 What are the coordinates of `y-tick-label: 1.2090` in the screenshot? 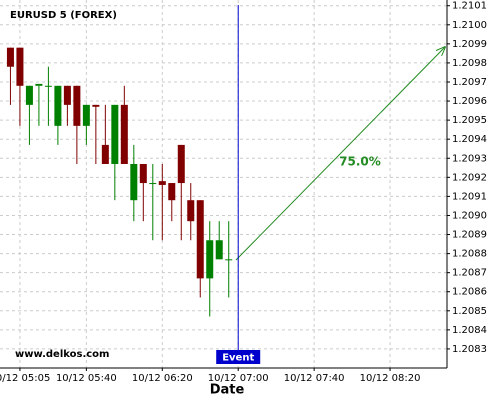 It's located at (469, 215).